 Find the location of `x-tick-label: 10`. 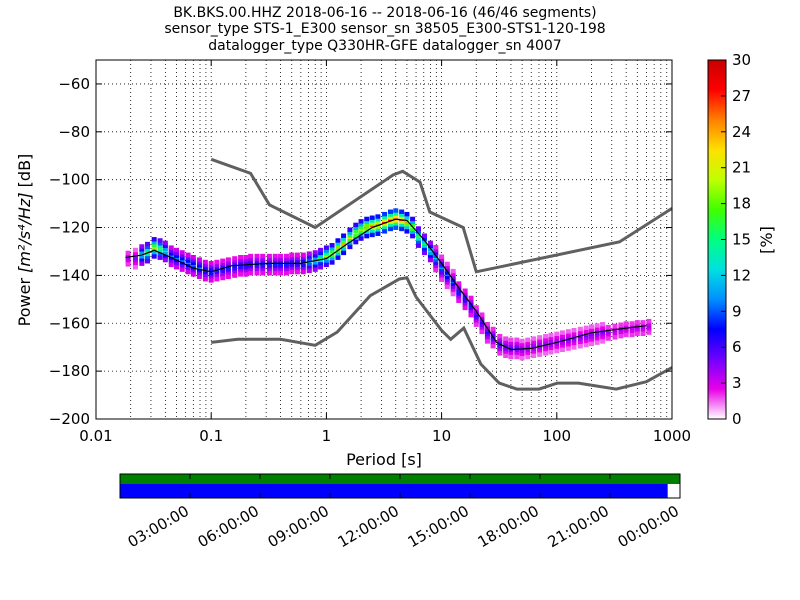

x-tick-label: 10 is located at coordinates (441, 436).